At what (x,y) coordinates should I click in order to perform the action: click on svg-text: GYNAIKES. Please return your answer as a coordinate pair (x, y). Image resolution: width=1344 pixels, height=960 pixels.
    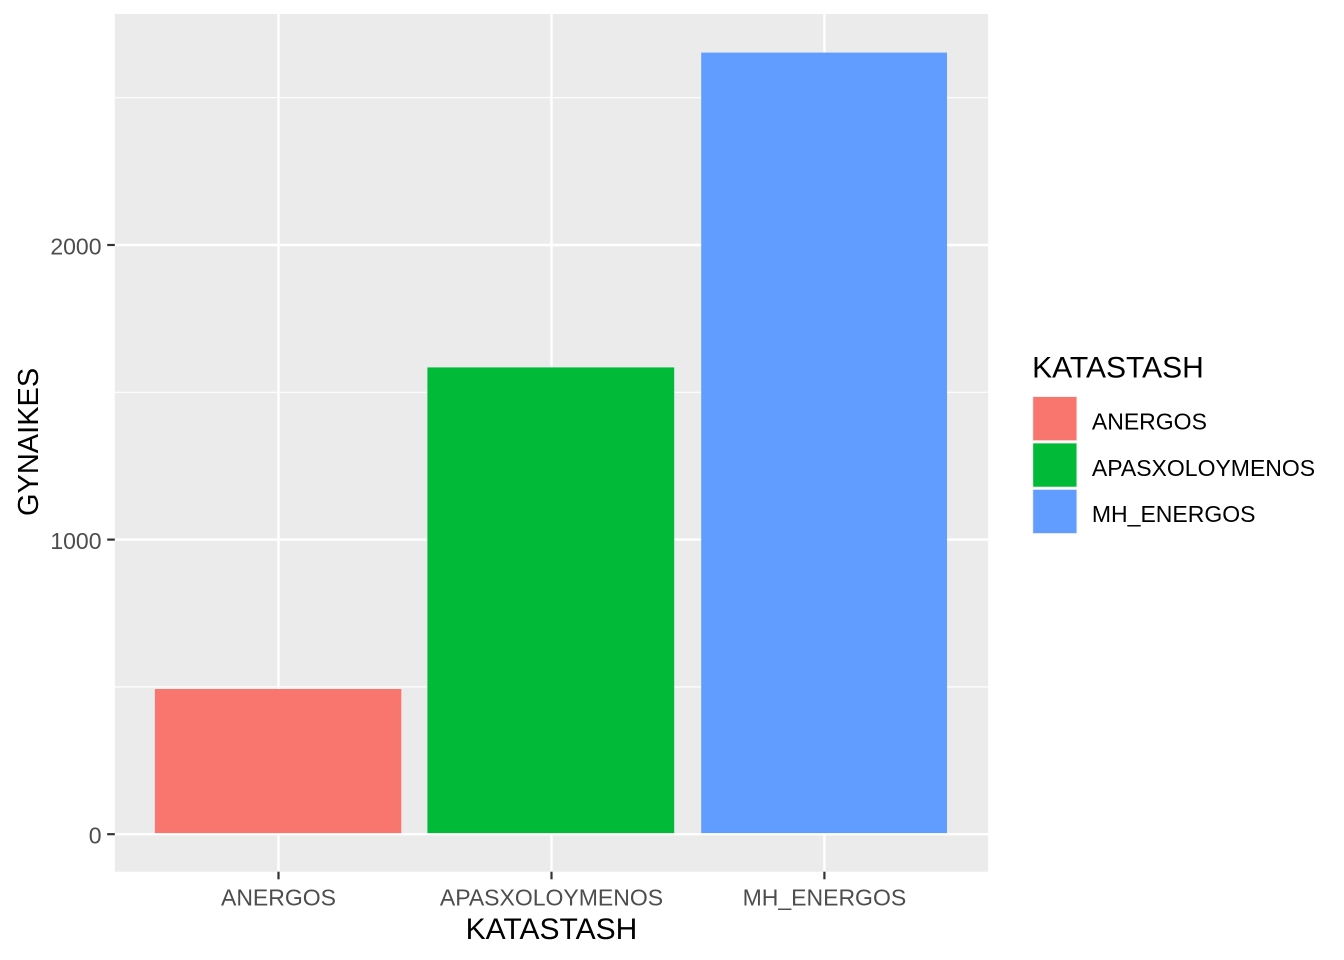
    Looking at the image, I should click on (29, 442).